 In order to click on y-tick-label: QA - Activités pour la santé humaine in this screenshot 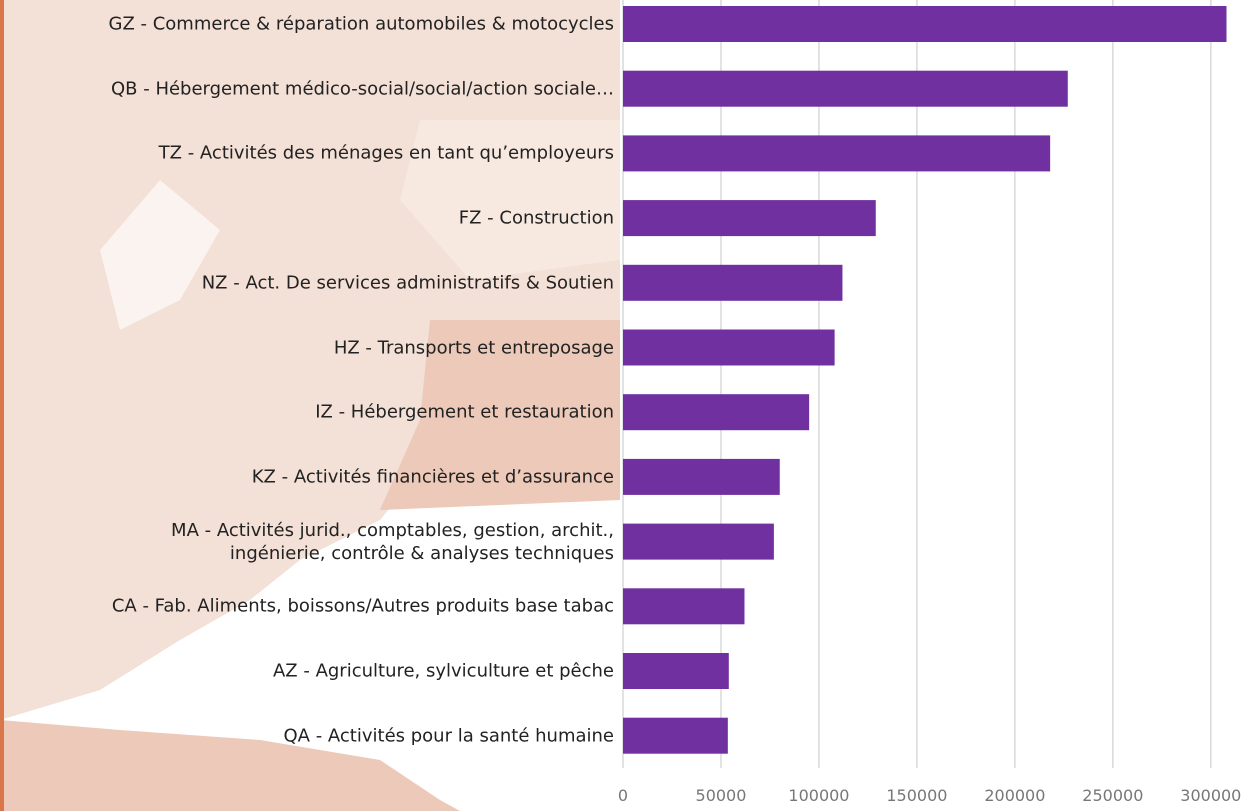, I will do `click(448, 736)`.